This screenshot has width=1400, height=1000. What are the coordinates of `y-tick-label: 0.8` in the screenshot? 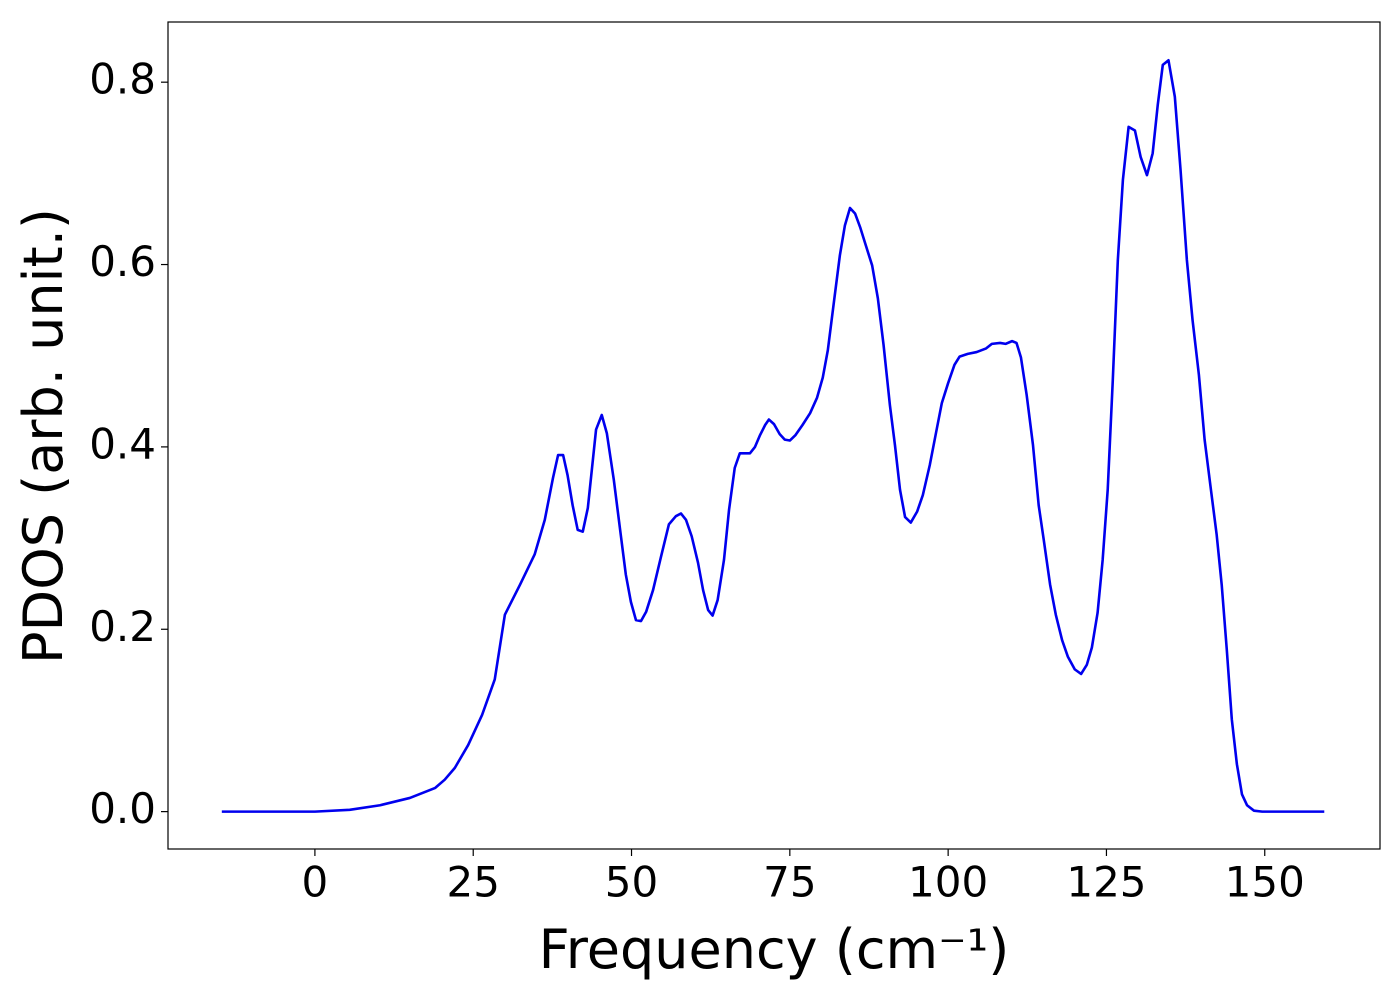 It's located at (122, 79).